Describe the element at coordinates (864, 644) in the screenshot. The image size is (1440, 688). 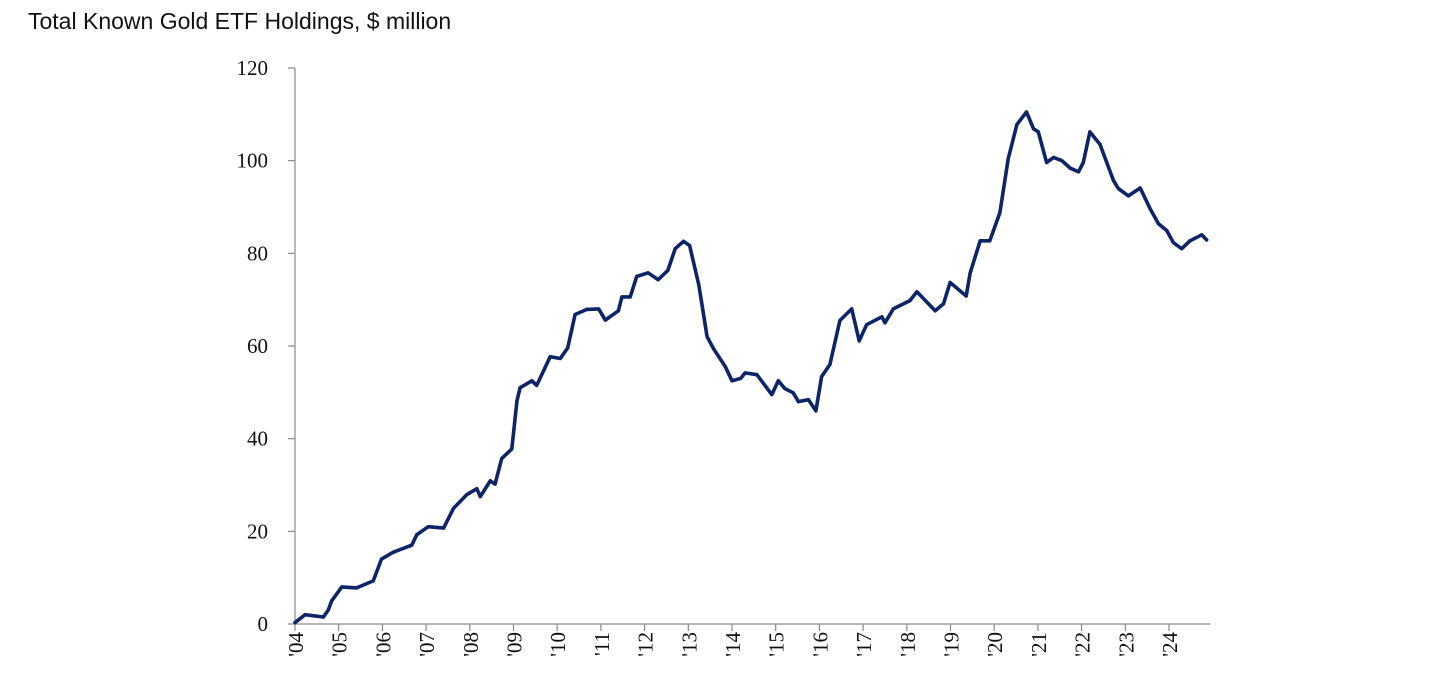
I see `x-tick-label: '17` at that location.